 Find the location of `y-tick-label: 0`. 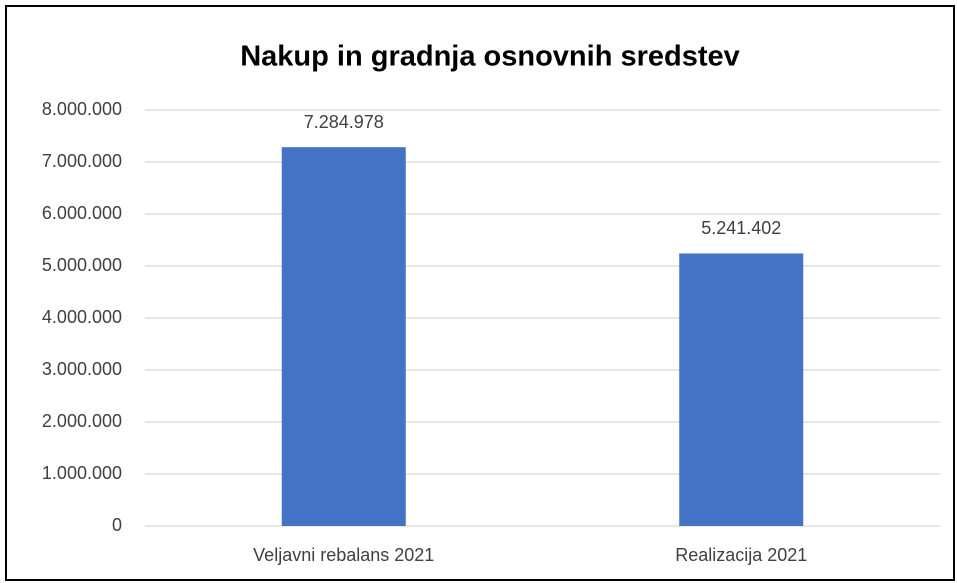

y-tick-label: 0 is located at coordinates (117, 525).